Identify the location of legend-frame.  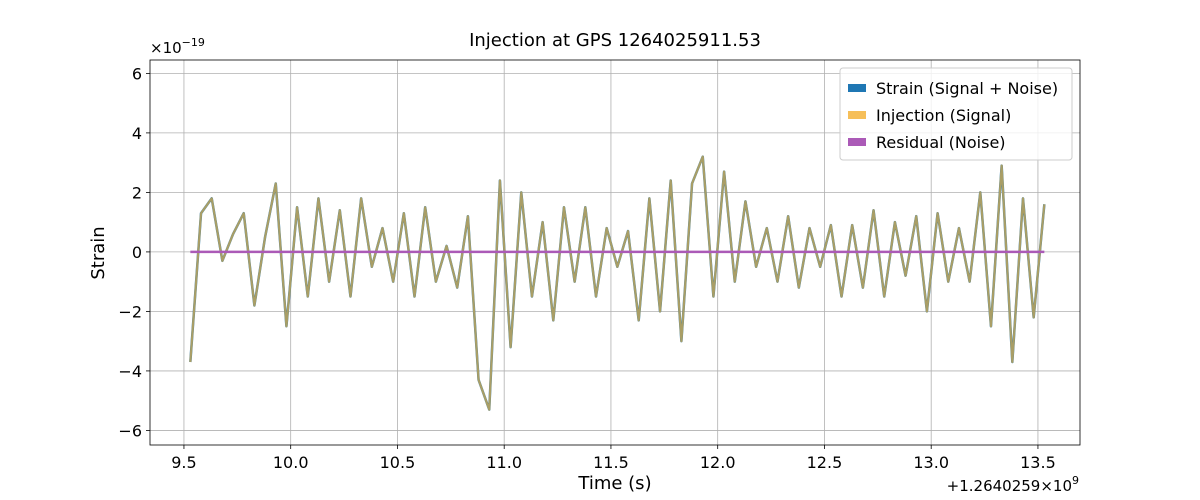
(956, 114).